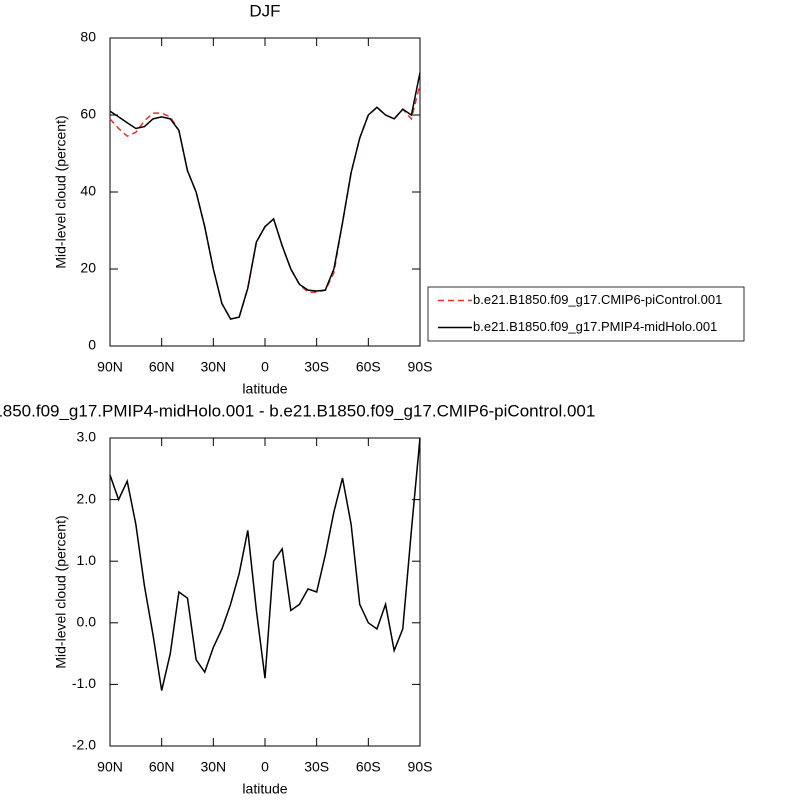 The width and height of the screenshot is (800, 800). I want to click on y-tick-label: 2.0, so click(87, 498).